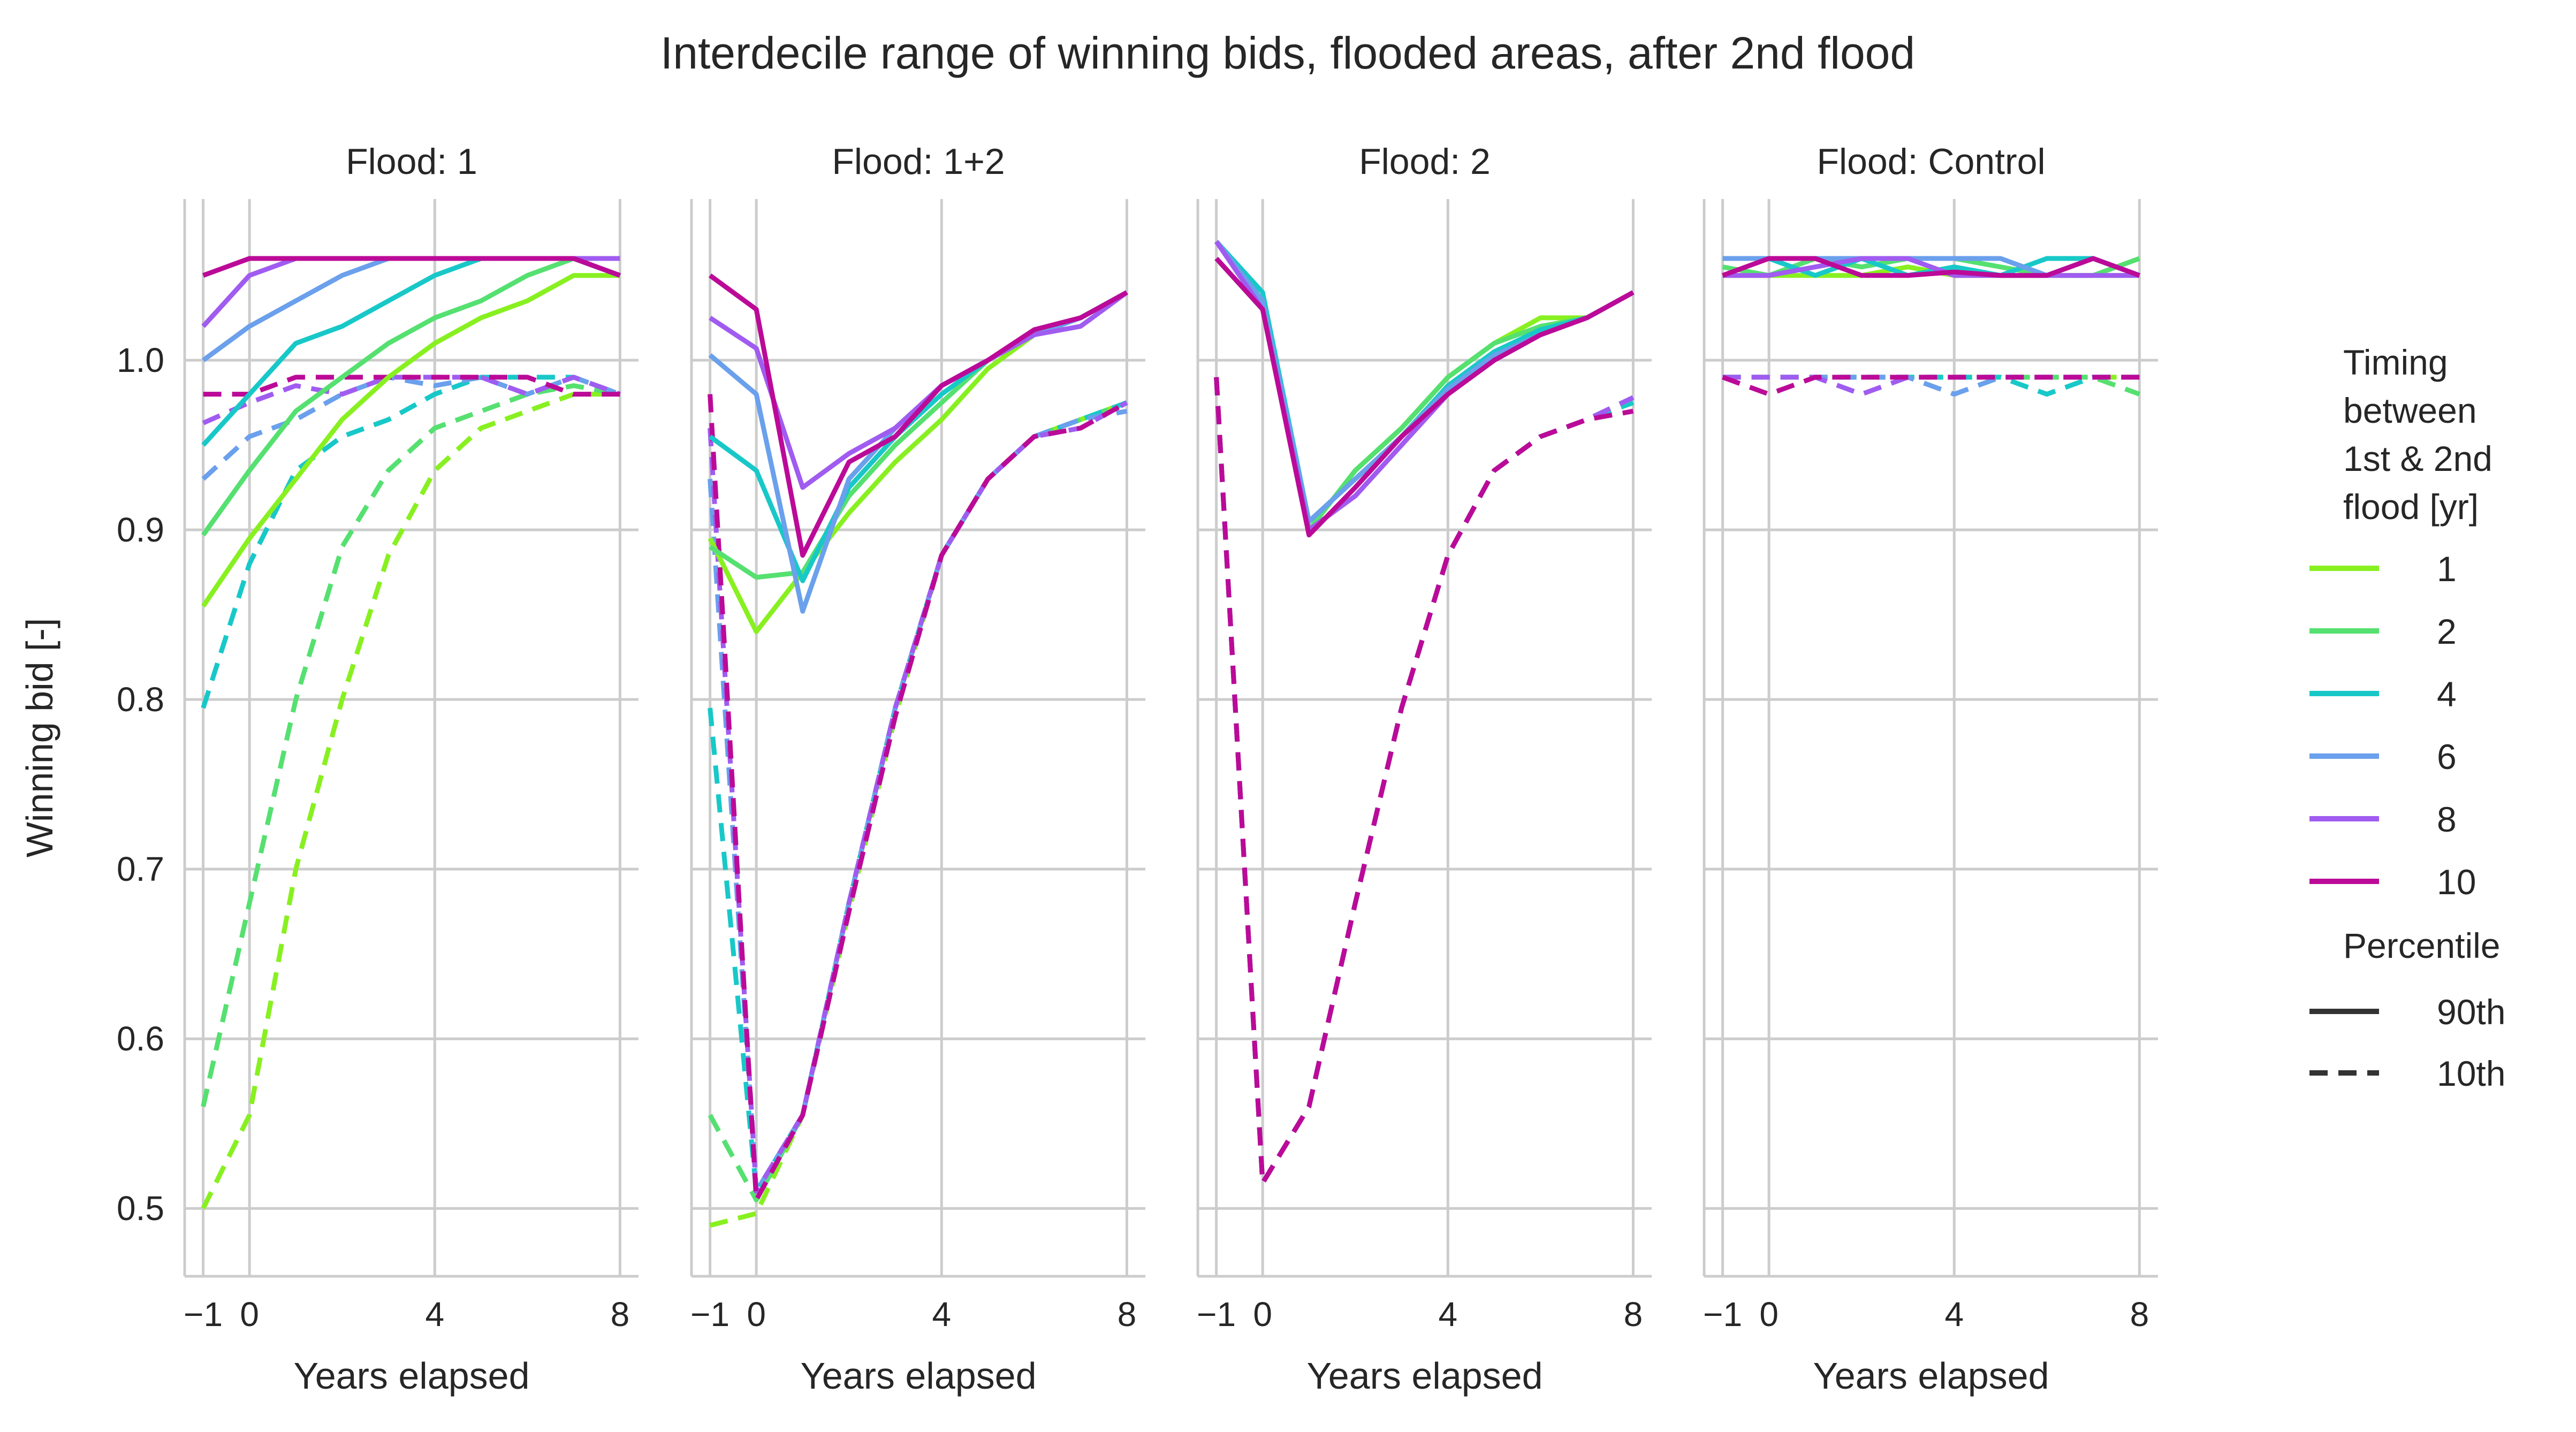 The height and width of the screenshot is (1432, 2576). I want to click on y-tick-label: 0.7, so click(140, 869).